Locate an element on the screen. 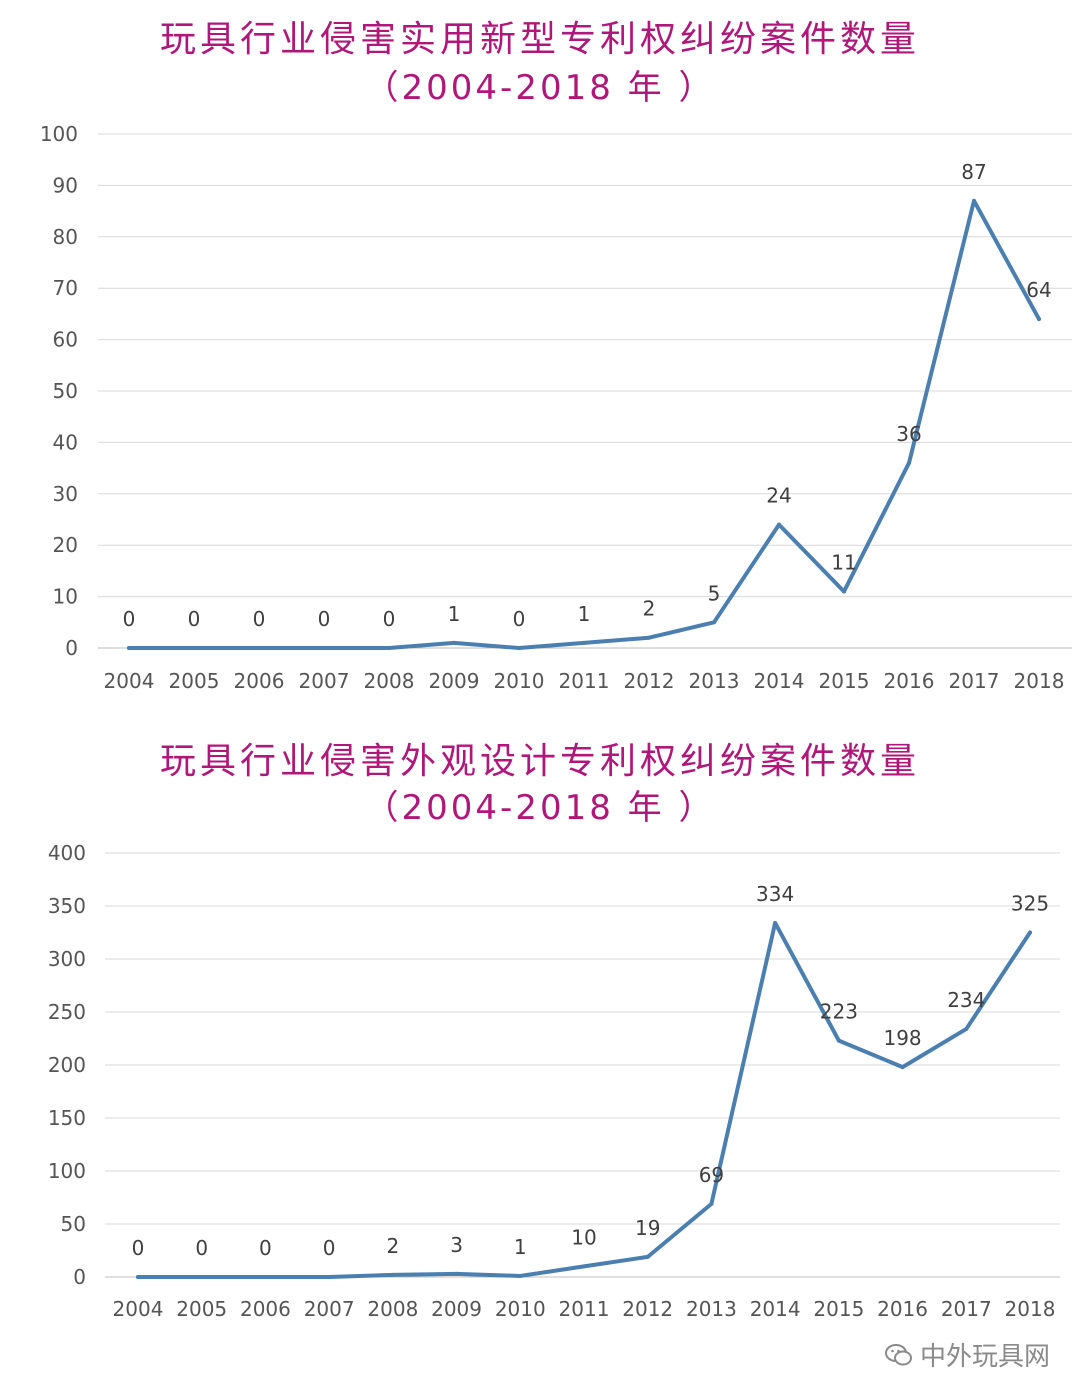 The height and width of the screenshot is (1399, 1080). y-tick-label: 150 is located at coordinates (67, 1118).